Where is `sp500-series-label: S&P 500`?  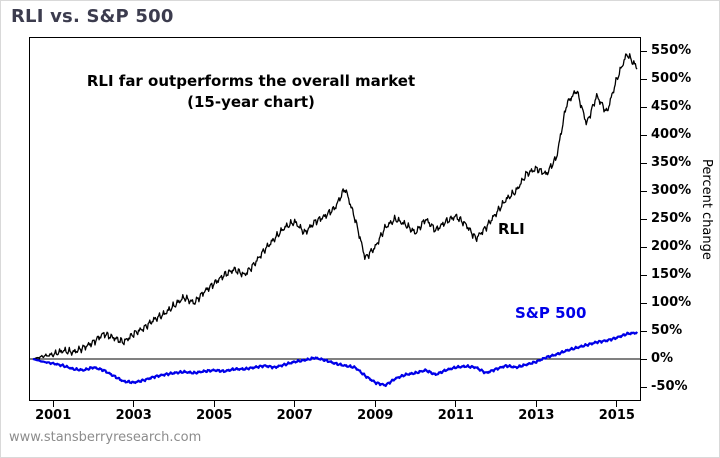 sp500-series-label: S&P 500 is located at coordinates (551, 313).